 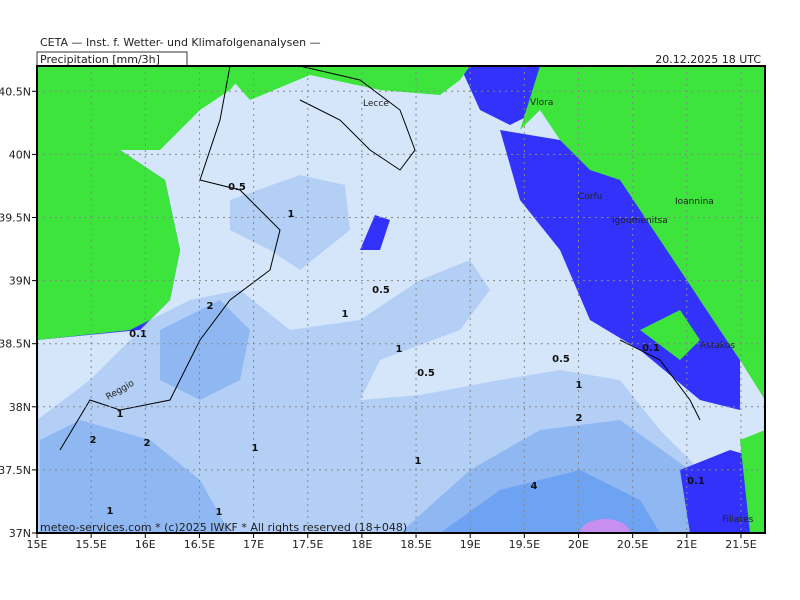 What do you see at coordinates (590, 197) in the screenshot?
I see `place-name: Corfu` at bounding box center [590, 197].